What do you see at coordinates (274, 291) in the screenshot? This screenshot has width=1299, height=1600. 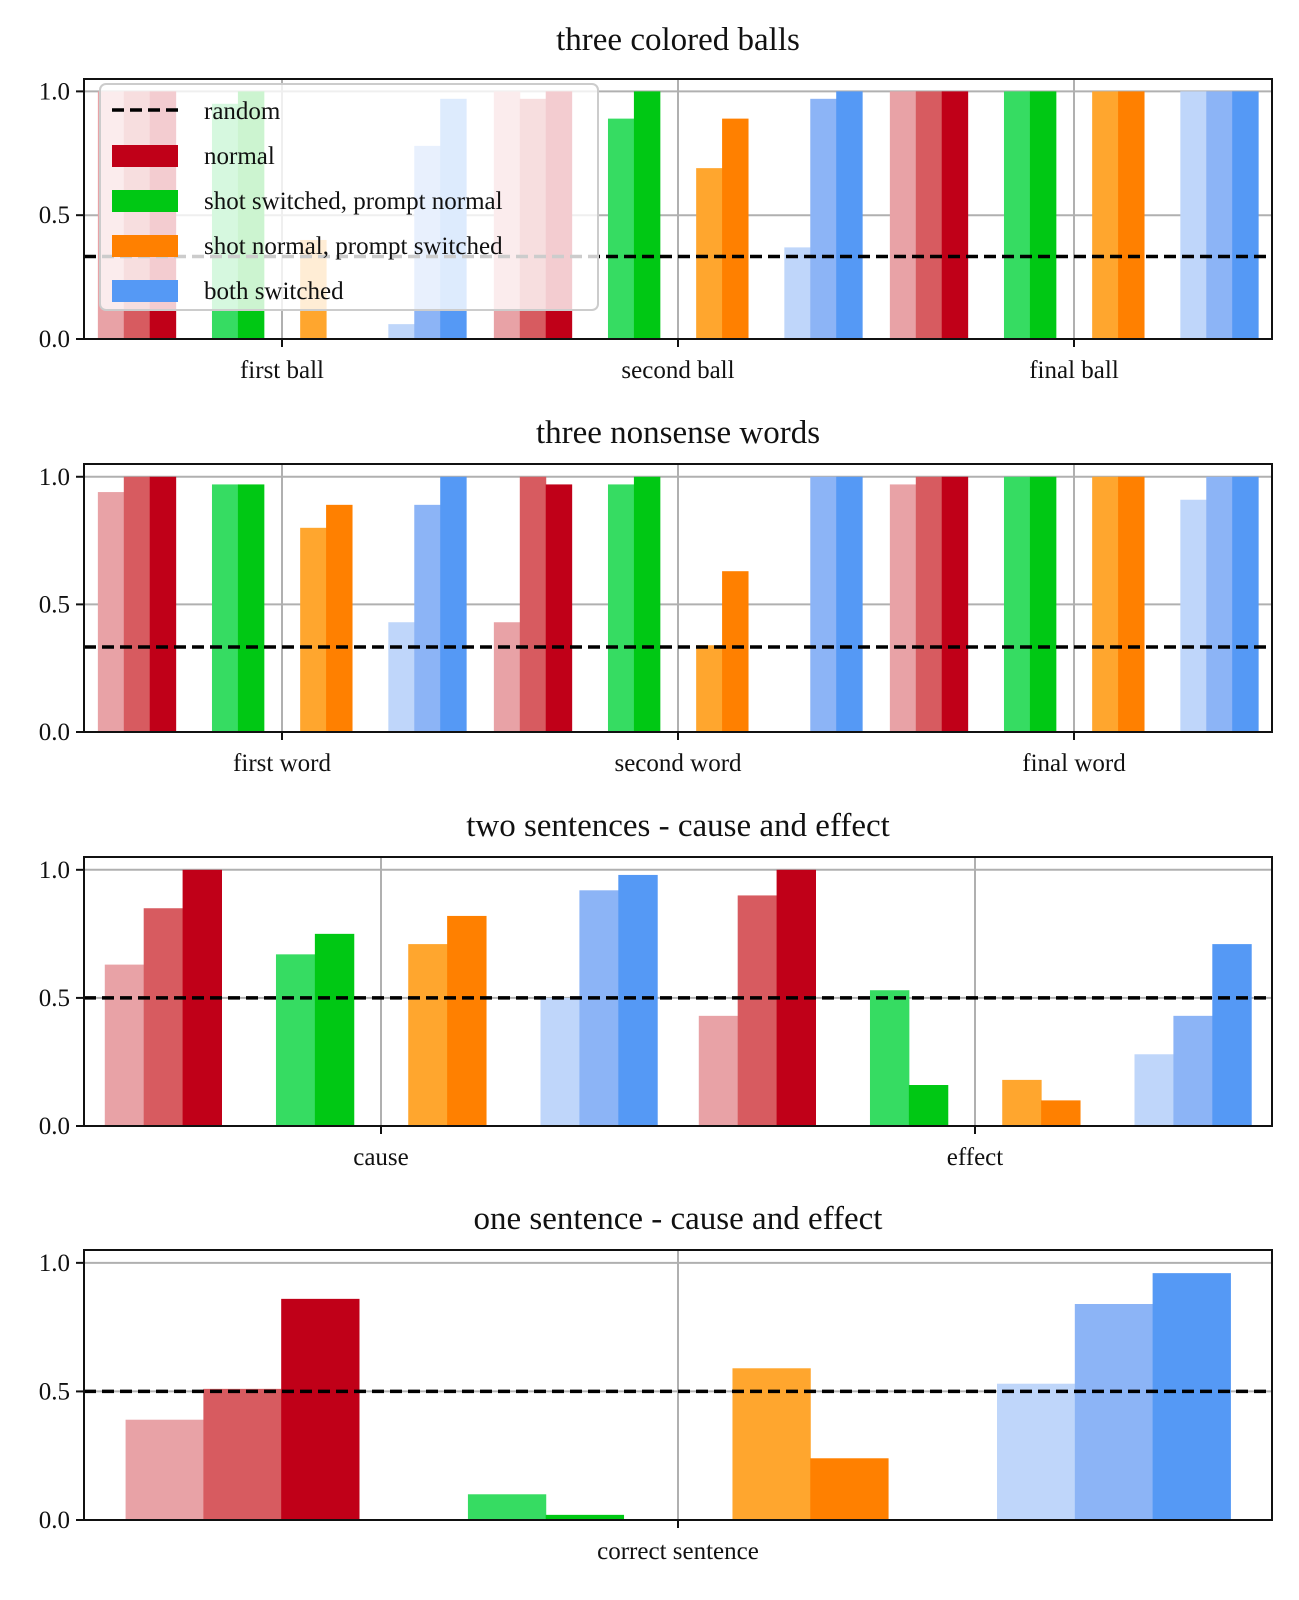 I see `legend-label: both switched` at bounding box center [274, 291].